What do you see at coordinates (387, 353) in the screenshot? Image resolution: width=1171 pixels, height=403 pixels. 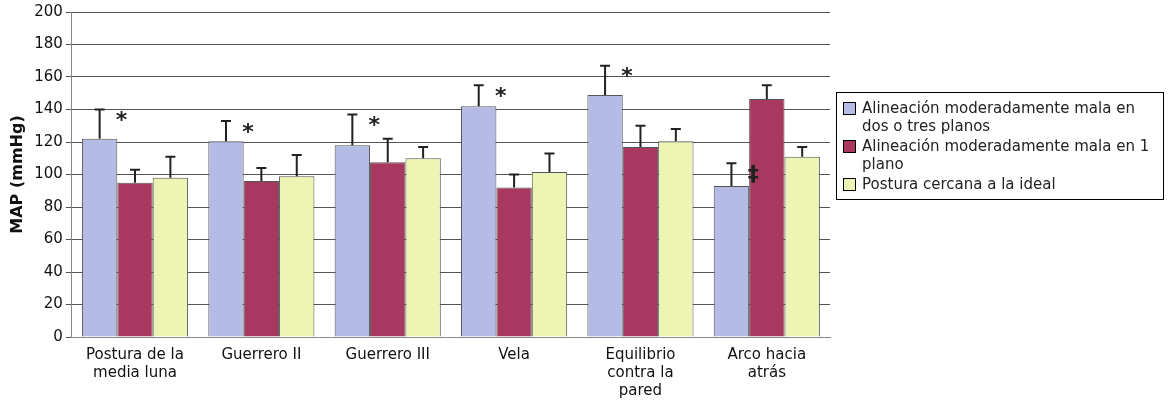 I see `x-tick-label: Guerrero III` at bounding box center [387, 353].